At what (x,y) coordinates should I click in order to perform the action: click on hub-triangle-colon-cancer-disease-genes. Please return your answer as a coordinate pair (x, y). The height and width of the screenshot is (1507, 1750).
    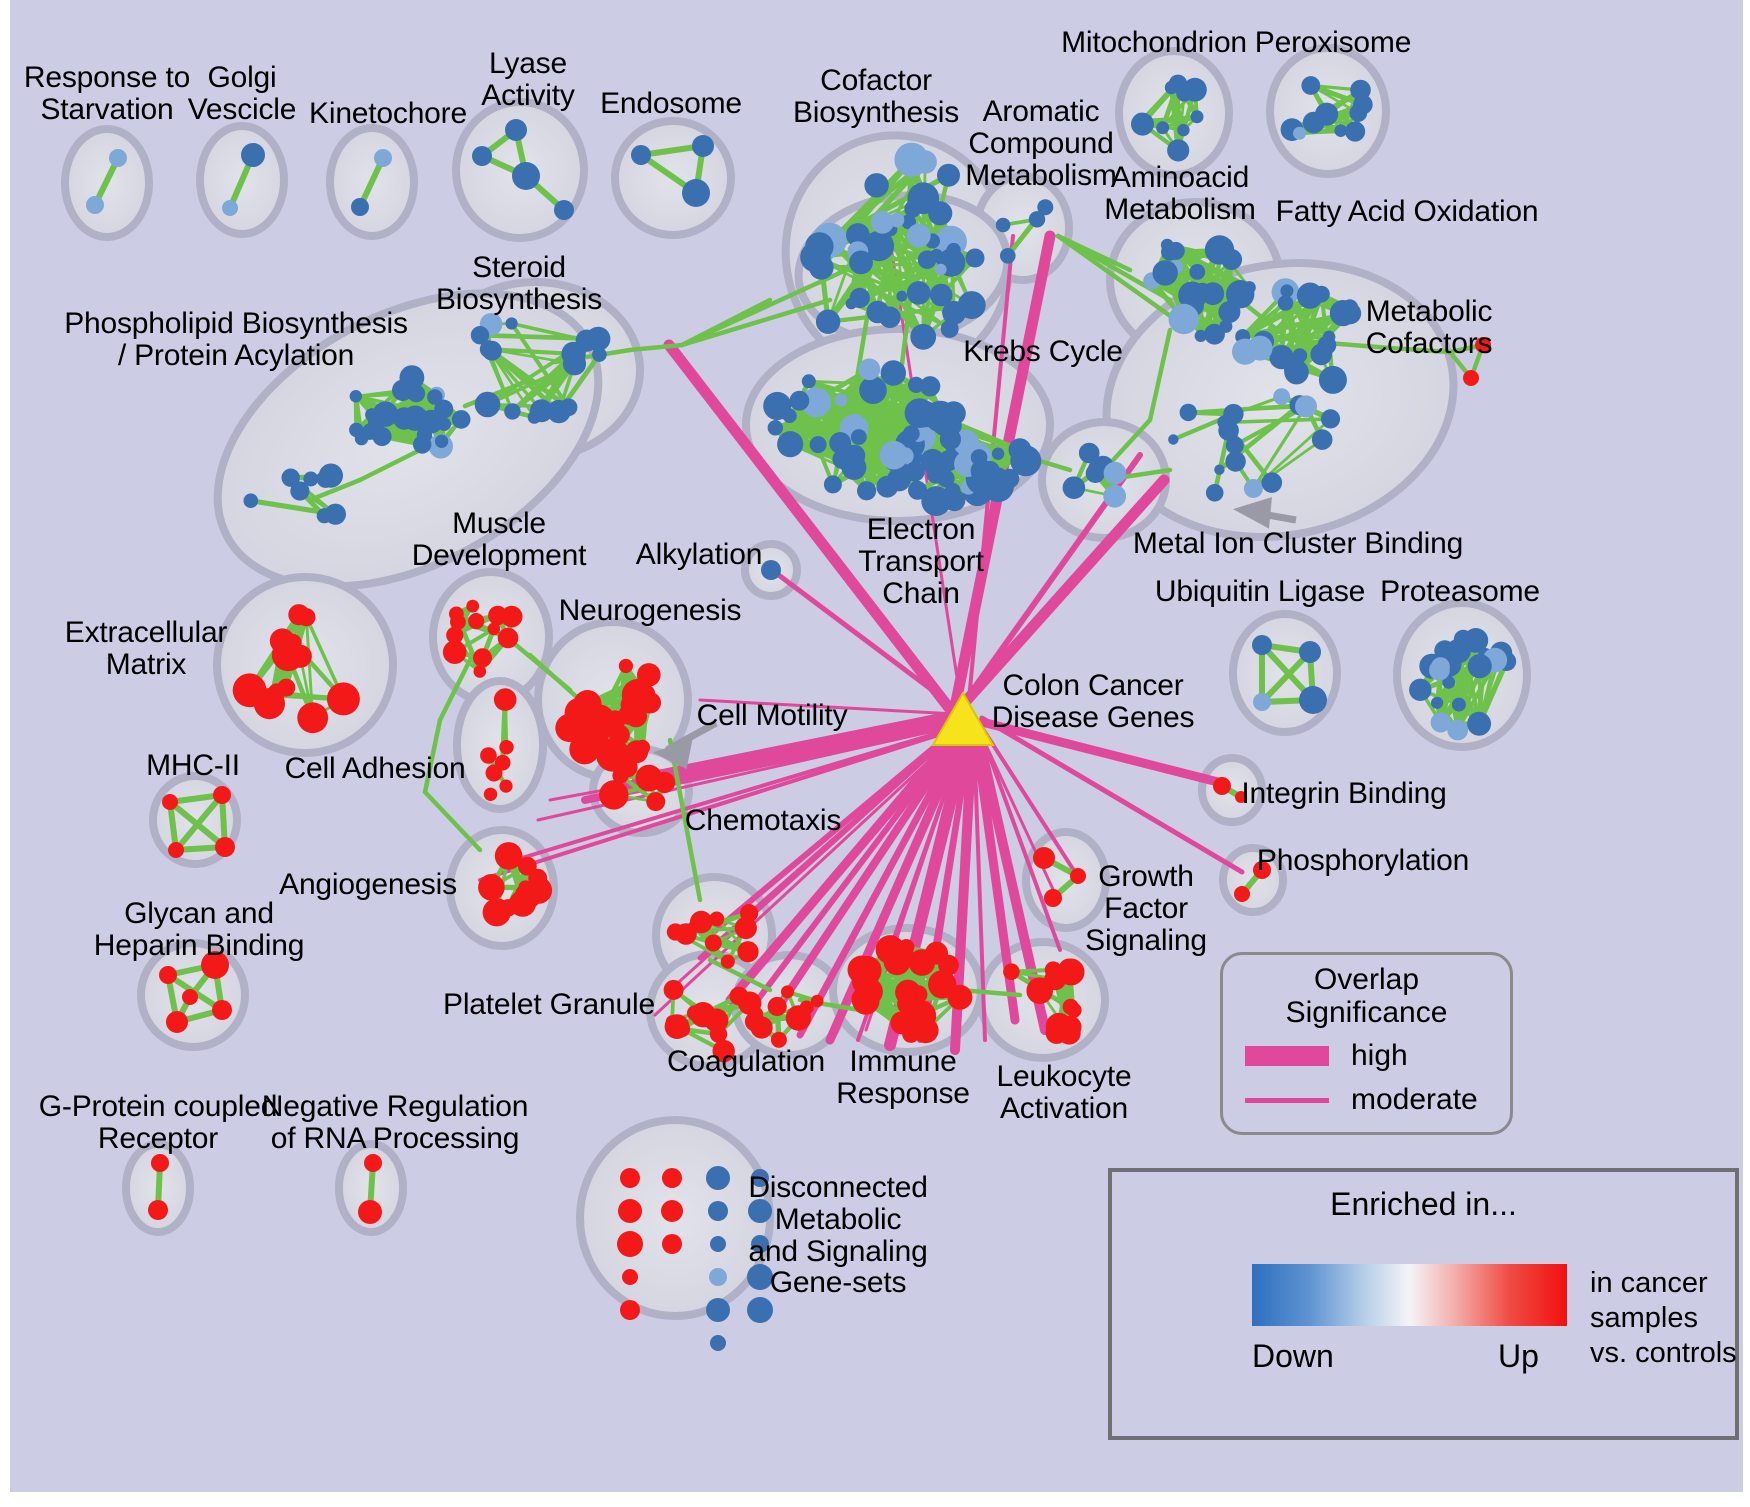
    Looking at the image, I should click on (963, 718).